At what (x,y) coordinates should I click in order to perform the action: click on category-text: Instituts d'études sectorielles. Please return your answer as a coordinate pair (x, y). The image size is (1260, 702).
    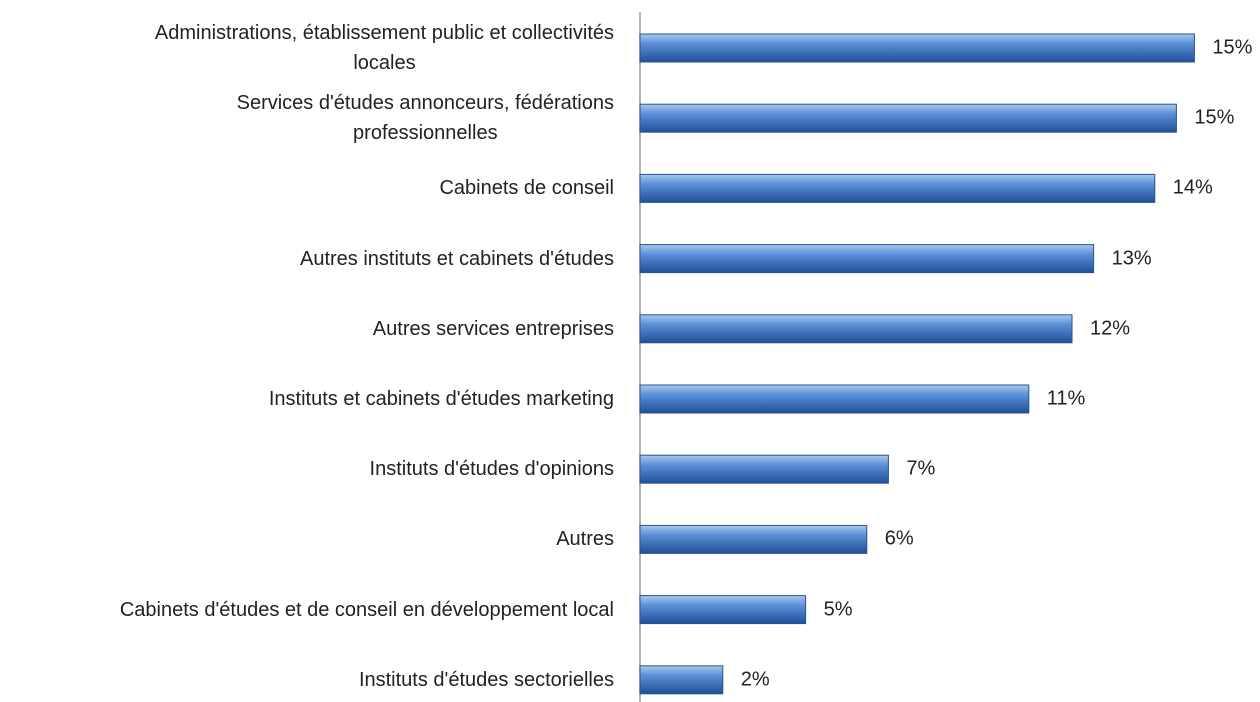
    Looking at the image, I should click on (486, 679).